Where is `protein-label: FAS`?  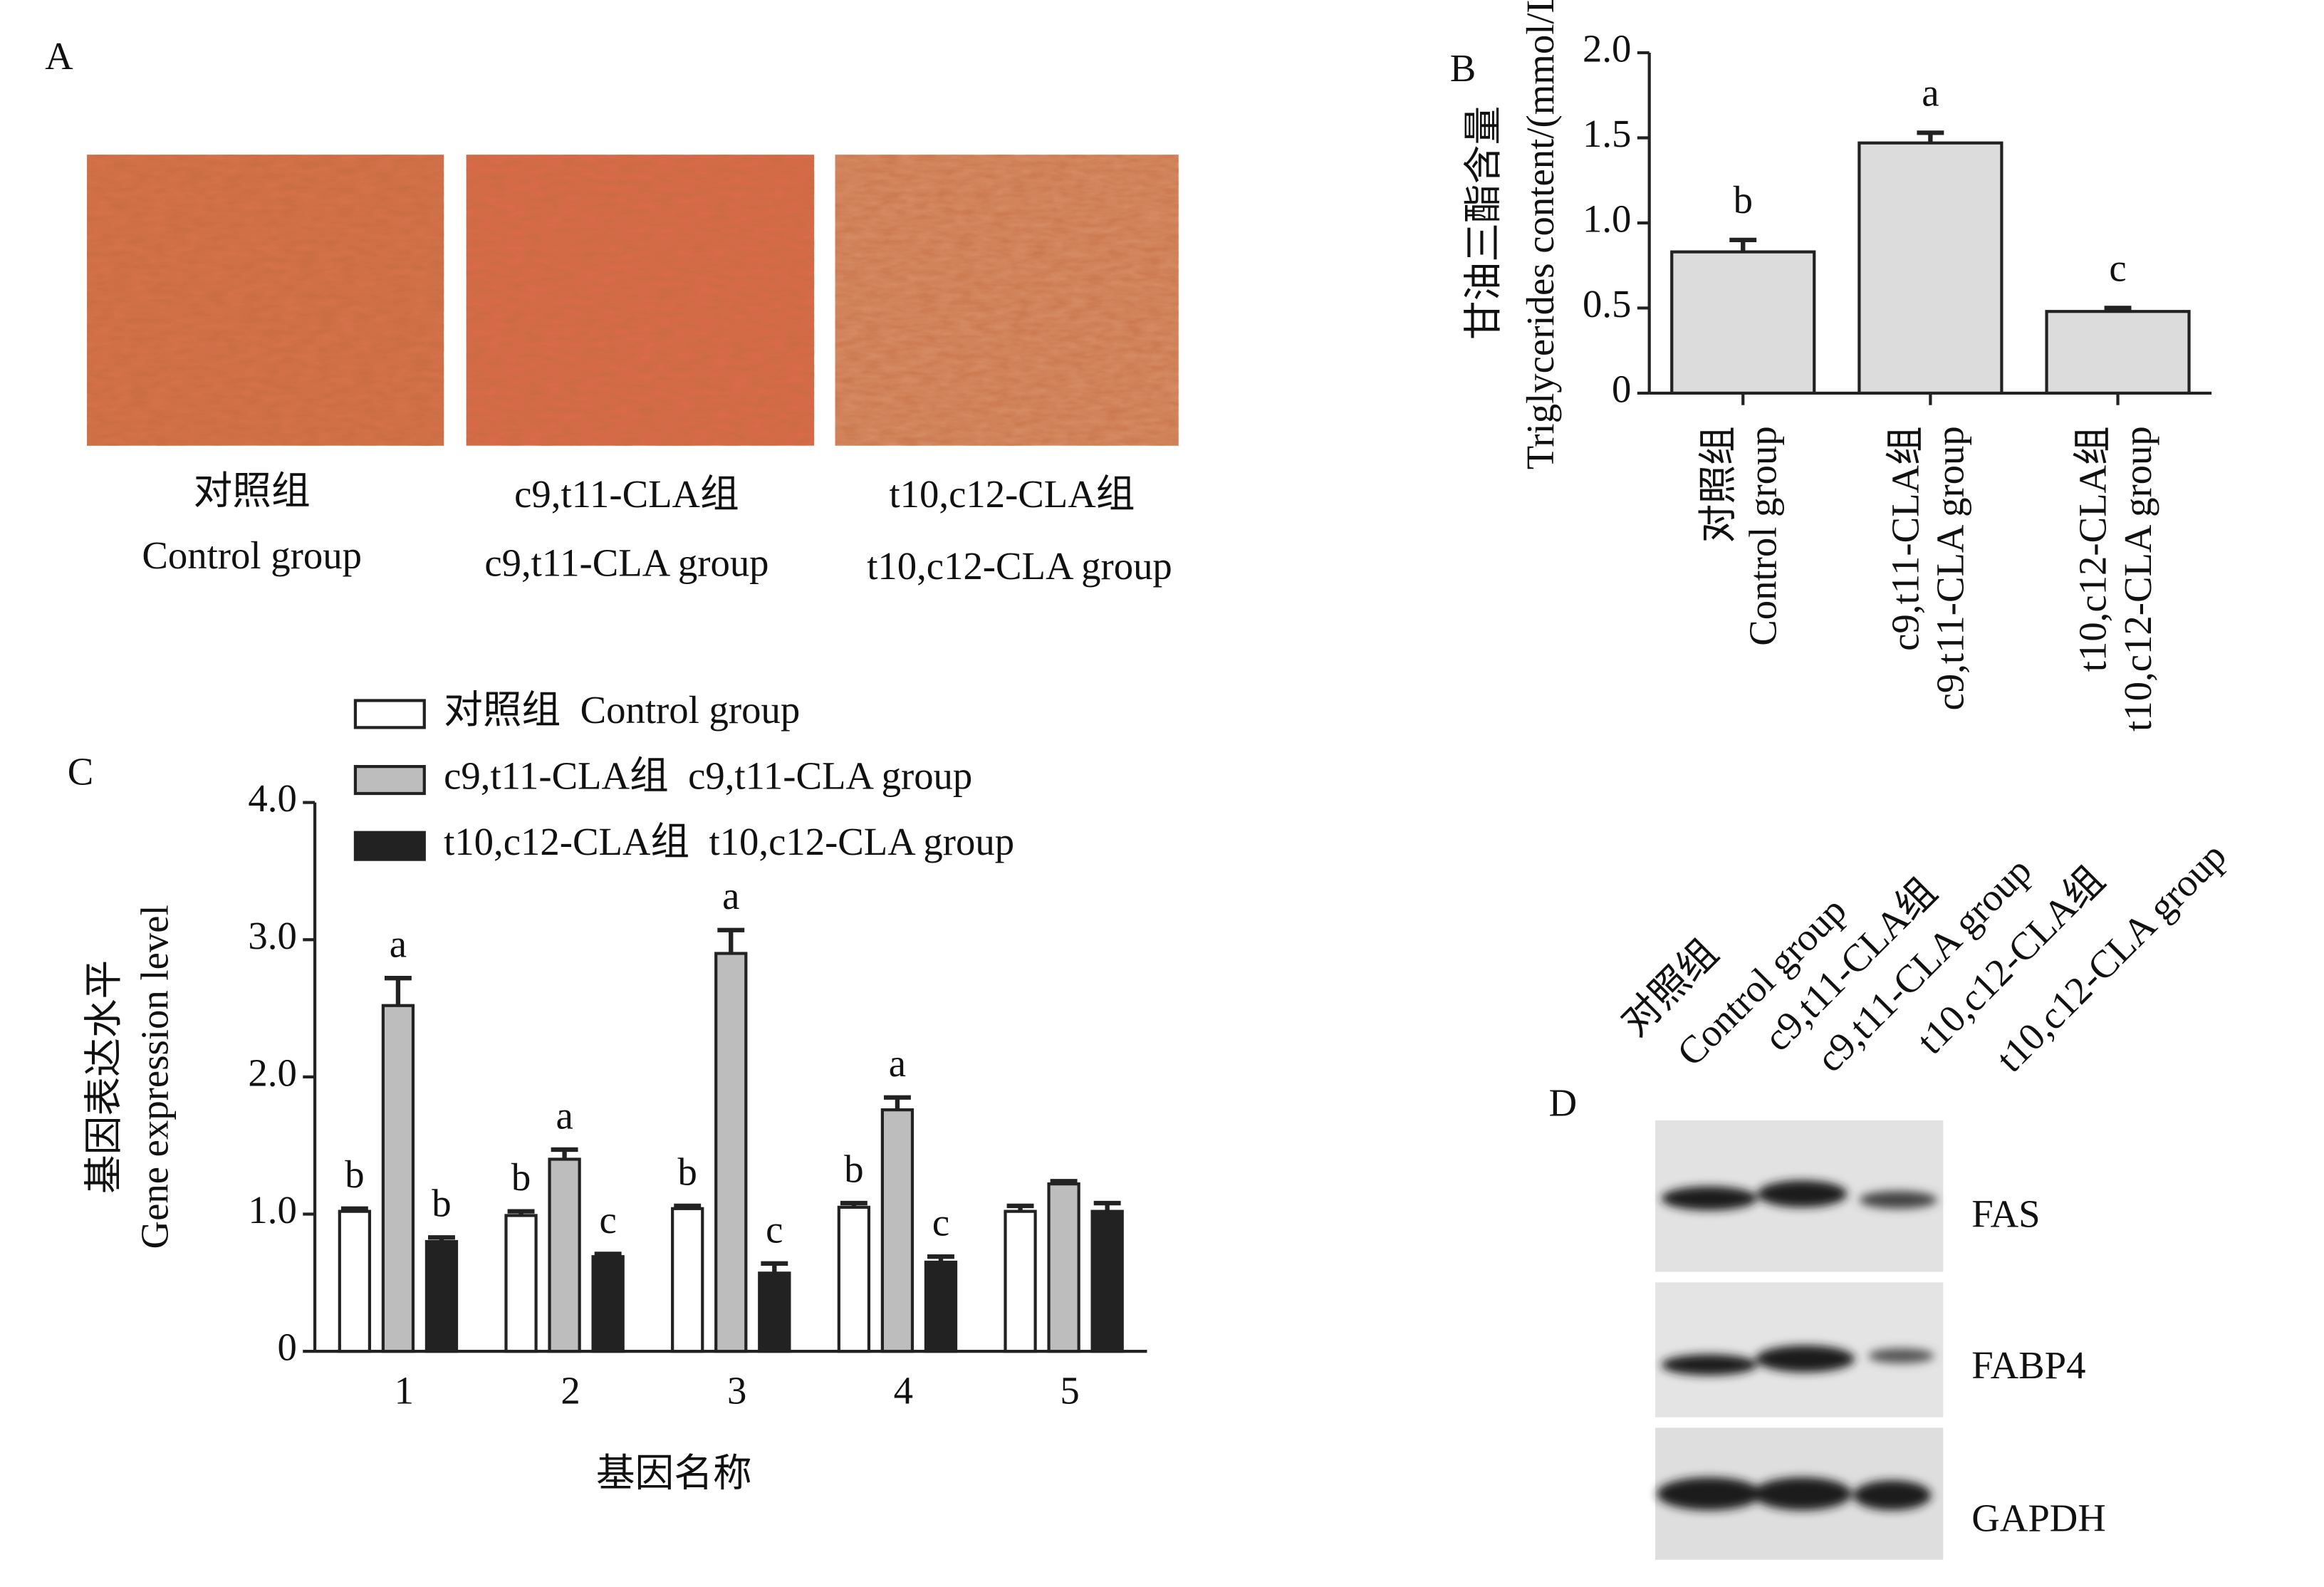
protein-label: FAS is located at coordinates (2006, 1213).